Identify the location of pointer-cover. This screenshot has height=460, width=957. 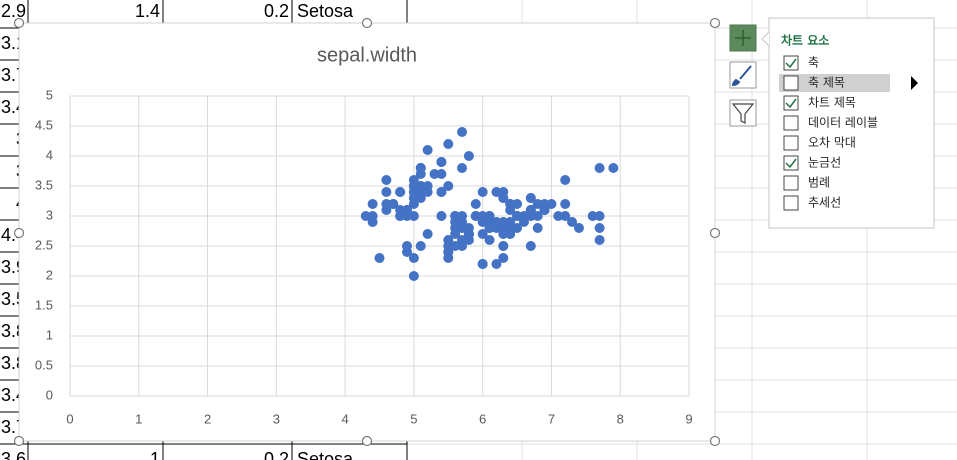
(771, 39).